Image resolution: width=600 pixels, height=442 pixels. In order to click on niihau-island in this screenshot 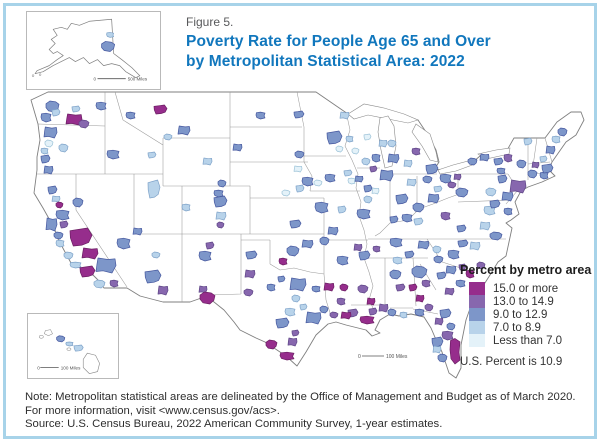, I will do `click(41, 337)`.